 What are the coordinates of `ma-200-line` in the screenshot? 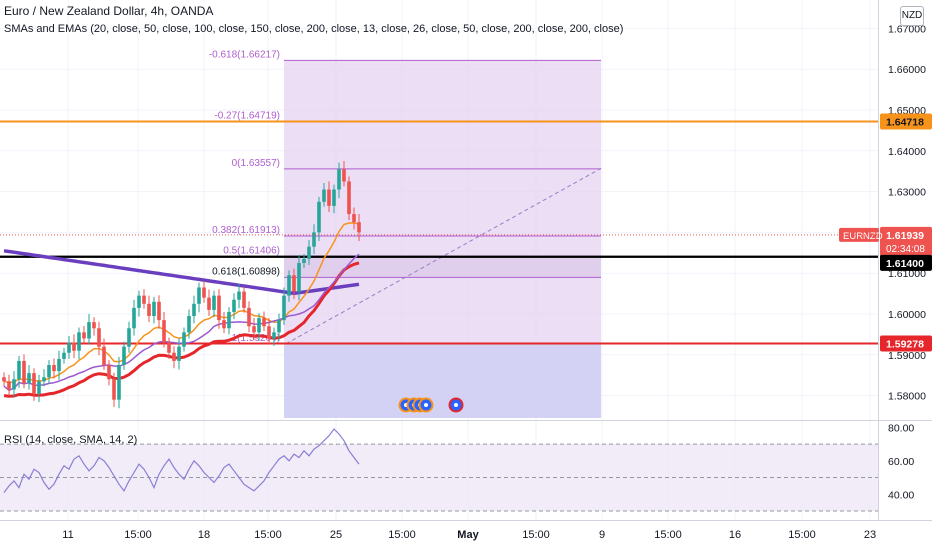 It's located at (181, 272).